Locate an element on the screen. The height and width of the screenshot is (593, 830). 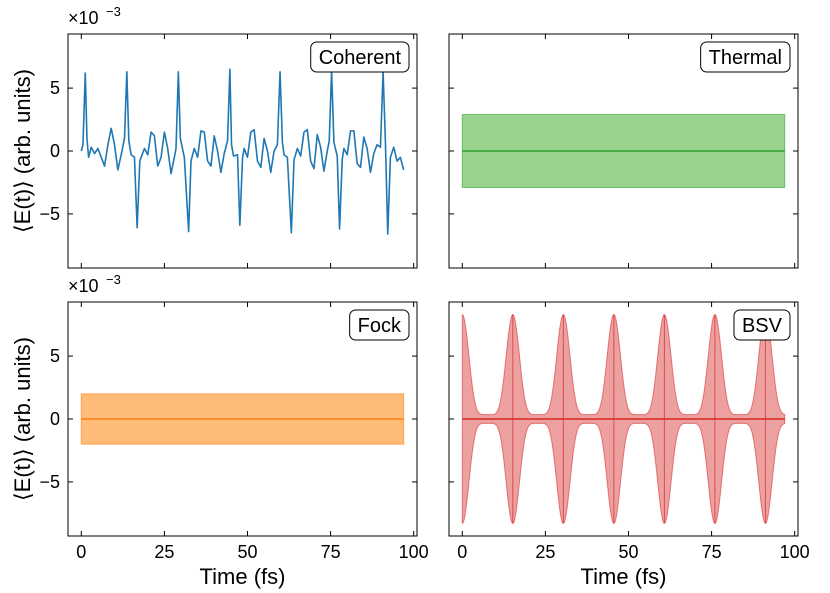
coherent-y-scale-label: ×10 is located at coordinates (83, 18).